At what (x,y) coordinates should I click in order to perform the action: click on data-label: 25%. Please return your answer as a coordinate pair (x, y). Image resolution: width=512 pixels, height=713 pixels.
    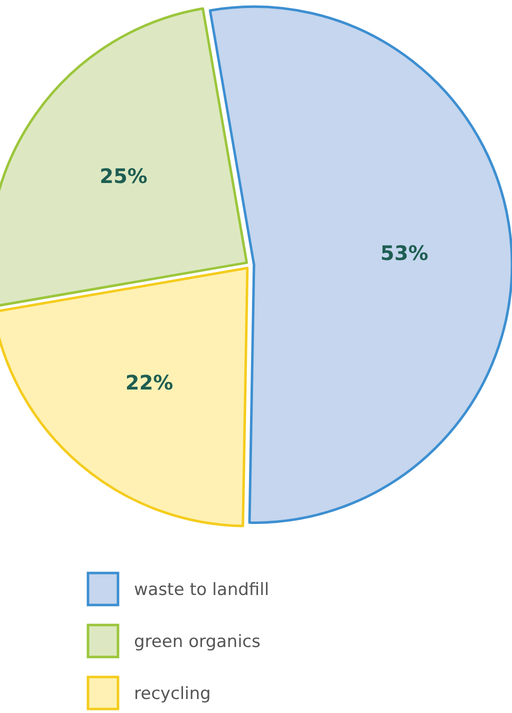
    Looking at the image, I should click on (124, 176).